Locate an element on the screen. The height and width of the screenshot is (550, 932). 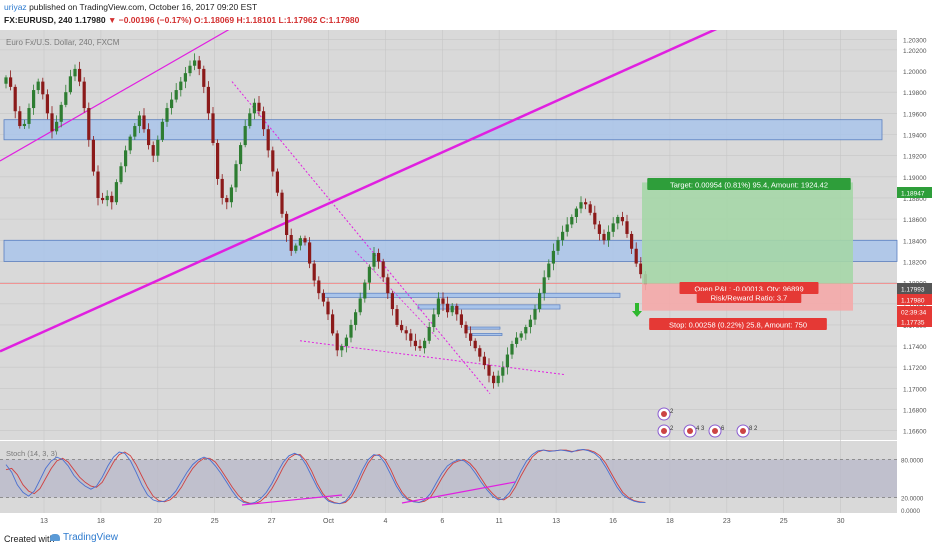
price-tick-label: 1.17400 is located at coordinates (915, 347).